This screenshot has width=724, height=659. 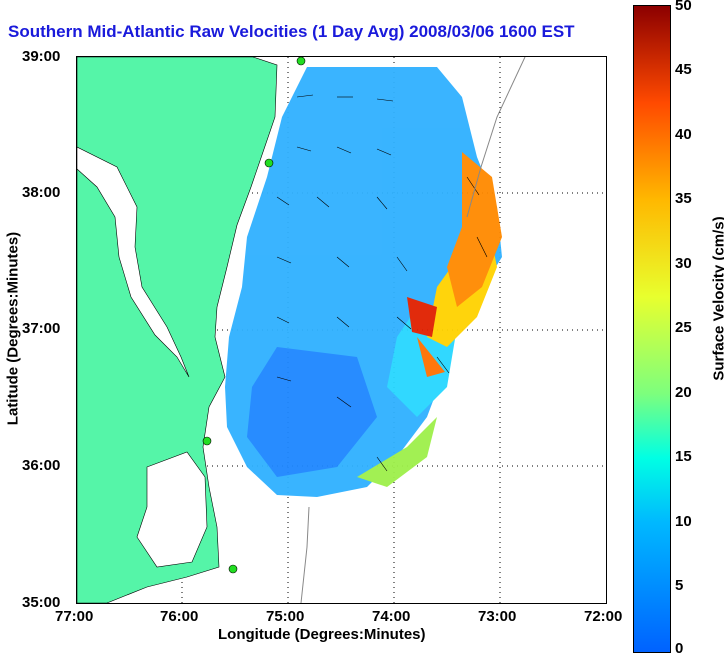 I want to click on y-tick-label: 39:00, so click(x=41, y=56).